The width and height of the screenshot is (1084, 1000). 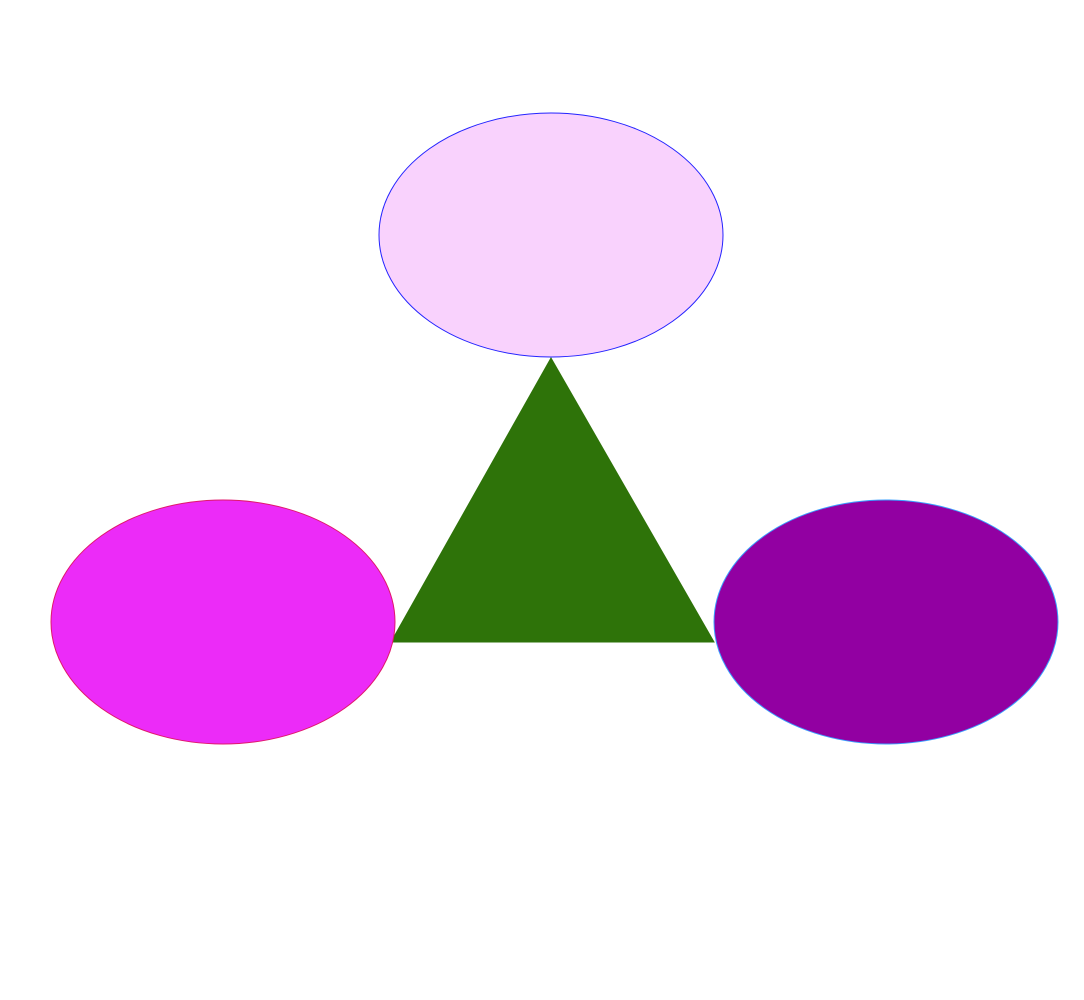 What do you see at coordinates (223, 622) in the screenshot?
I see `left-ellipse` at bounding box center [223, 622].